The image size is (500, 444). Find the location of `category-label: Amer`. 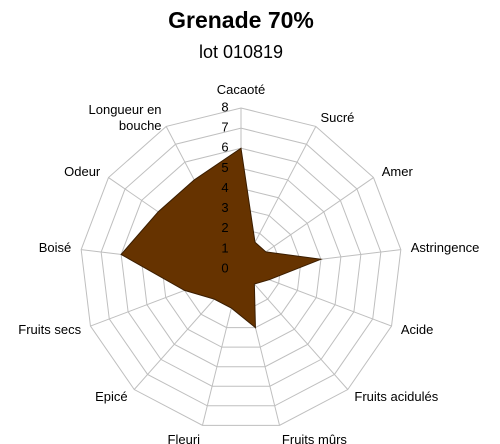

category-label: Amer is located at coordinates (397, 171).